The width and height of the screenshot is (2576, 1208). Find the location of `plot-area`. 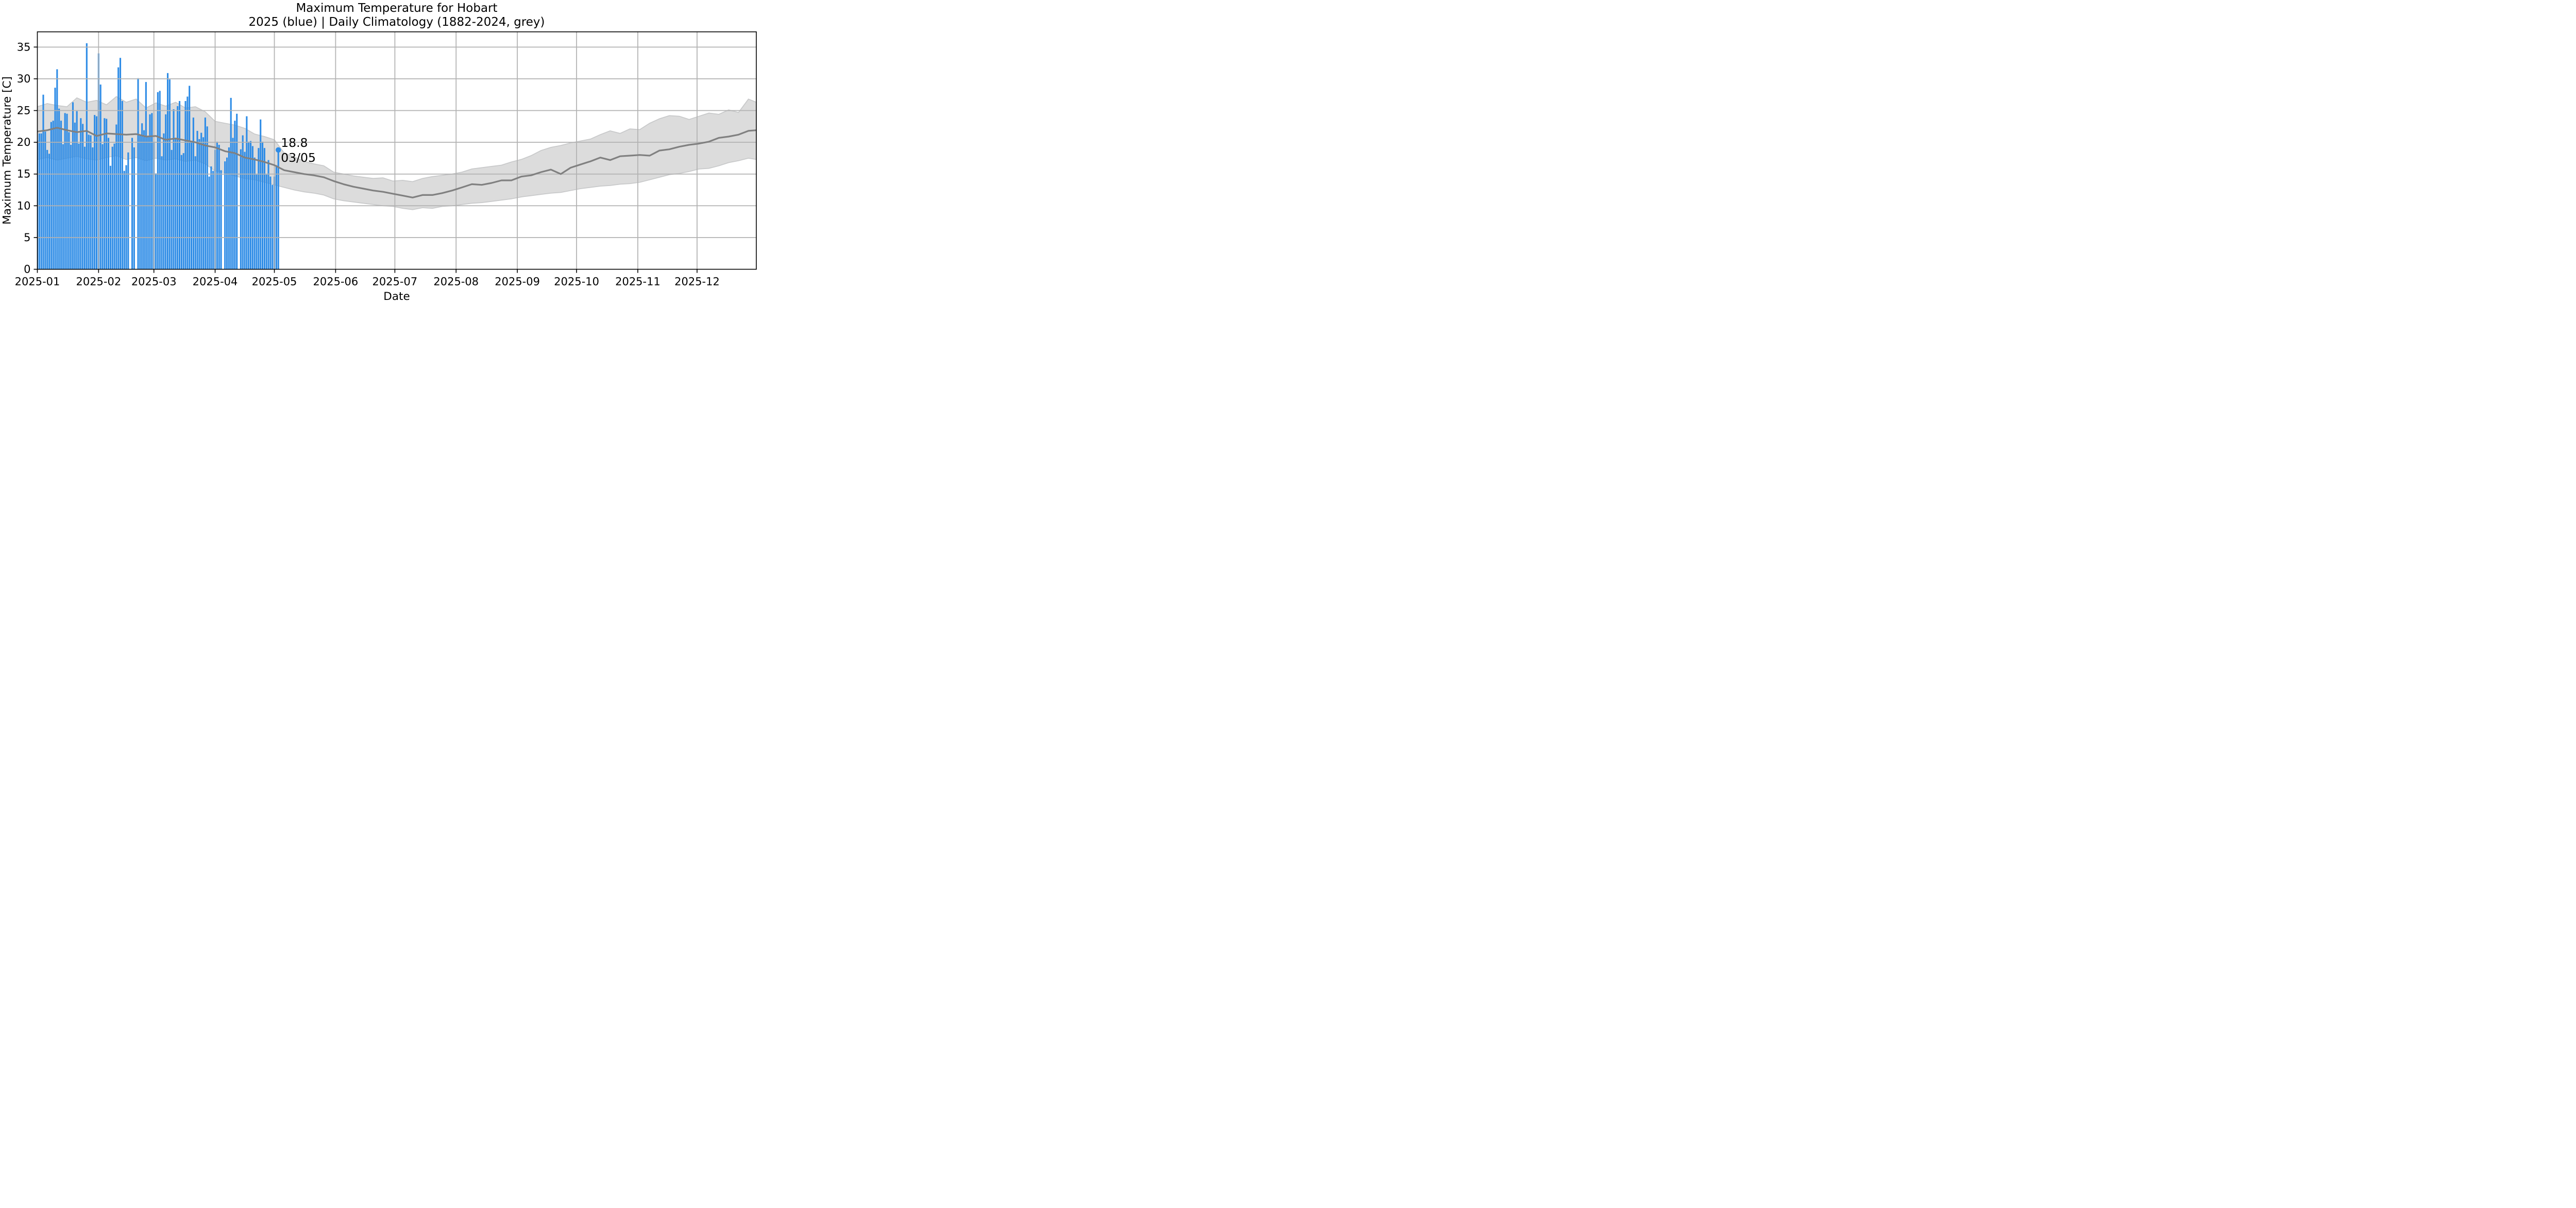

plot-area is located at coordinates (396, 150).